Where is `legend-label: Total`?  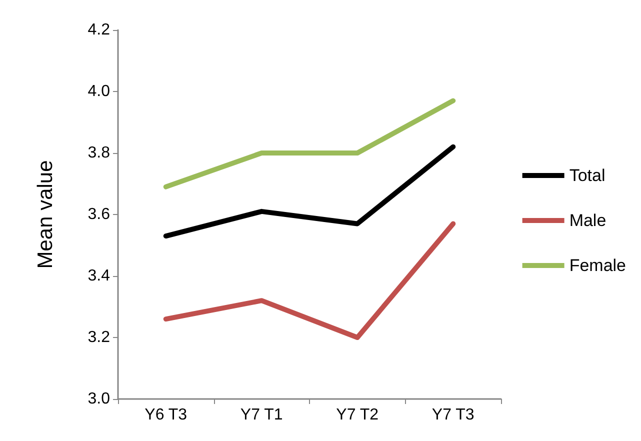
legend-label: Total is located at coordinates (587, 175).